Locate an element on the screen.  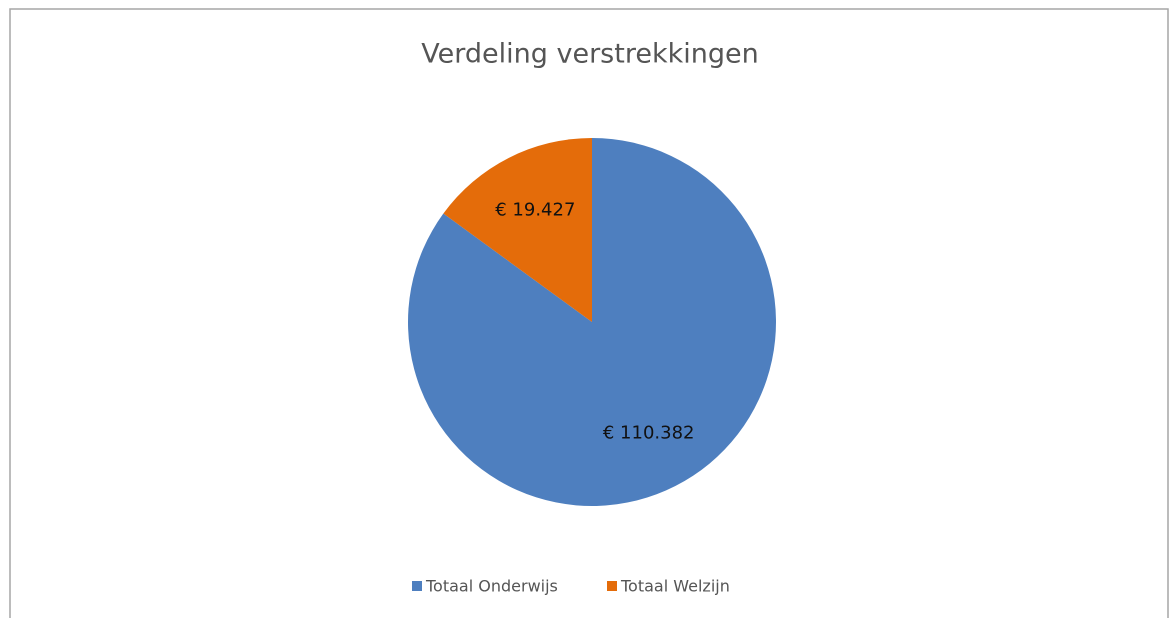
legend-label: Totaal Welzijn is located at coordinates (675, 586).